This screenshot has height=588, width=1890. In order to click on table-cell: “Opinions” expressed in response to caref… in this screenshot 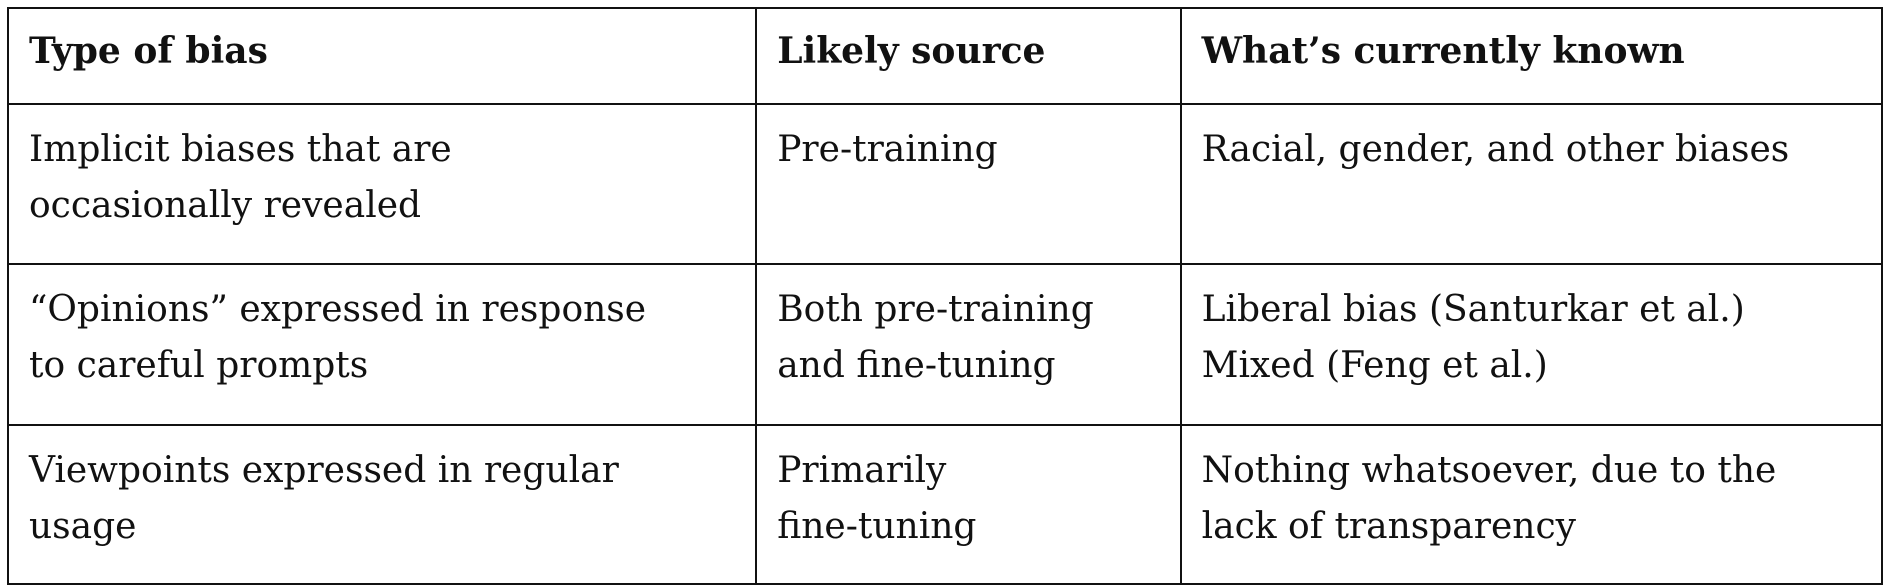, I will do `click(382, 344)`.